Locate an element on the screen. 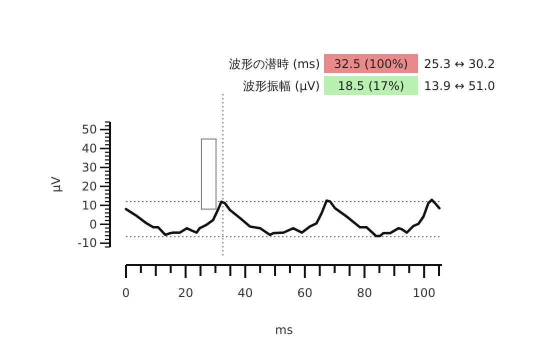  readout: 波形の潜時 (ms) 32.5 (100%) 25.3 ↔ 30.2 波形振幅 (μV) 18.5 (17%) 13.9 ↔ 51.0 is located at coordinates (362, 74).